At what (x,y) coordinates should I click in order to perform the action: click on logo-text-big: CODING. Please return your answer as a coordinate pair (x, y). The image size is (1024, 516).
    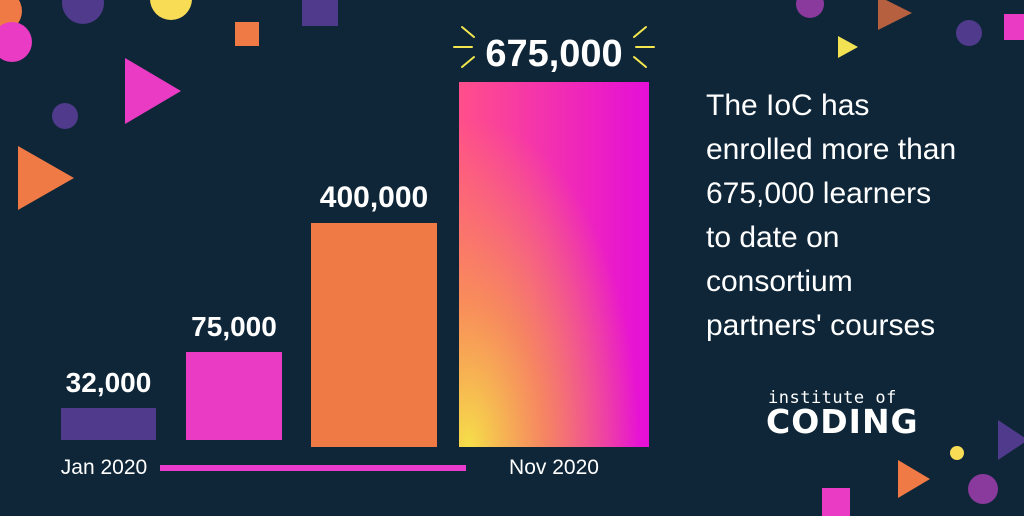
    Looking at the image, I should click on (842, 421).